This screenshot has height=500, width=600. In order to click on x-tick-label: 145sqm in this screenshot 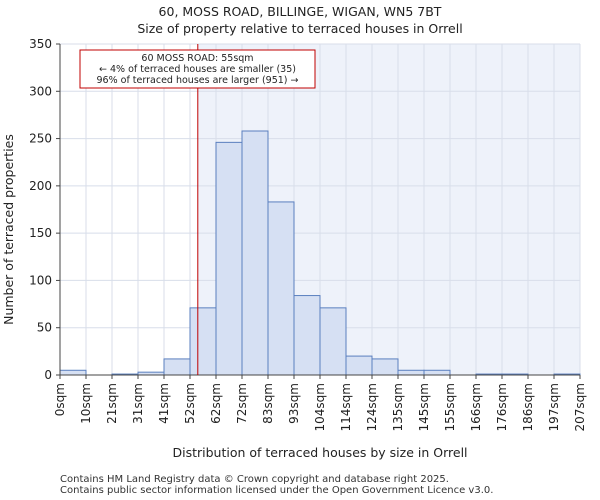, I will do `click(424, 407)`.